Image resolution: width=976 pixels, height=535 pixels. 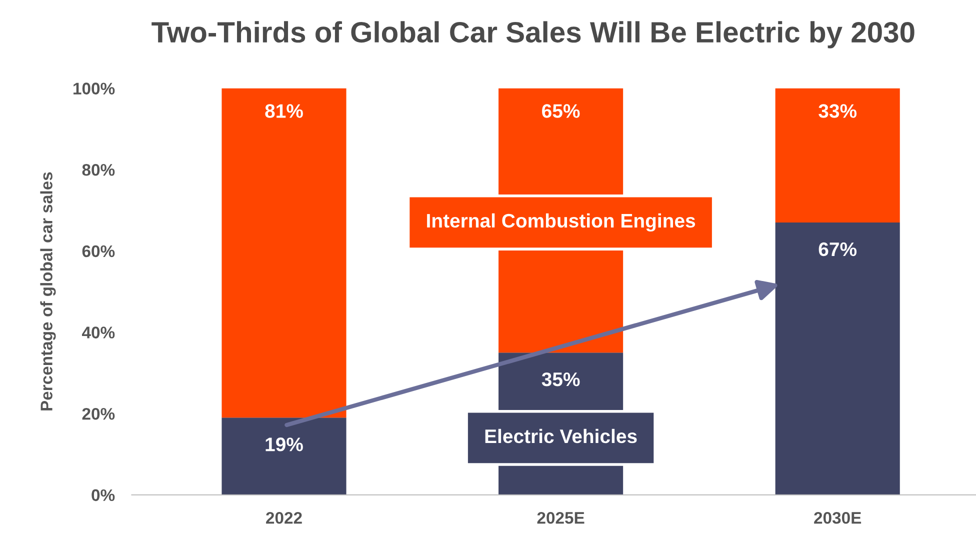 I want to click on text: 81%, so click(x=284, y=111).